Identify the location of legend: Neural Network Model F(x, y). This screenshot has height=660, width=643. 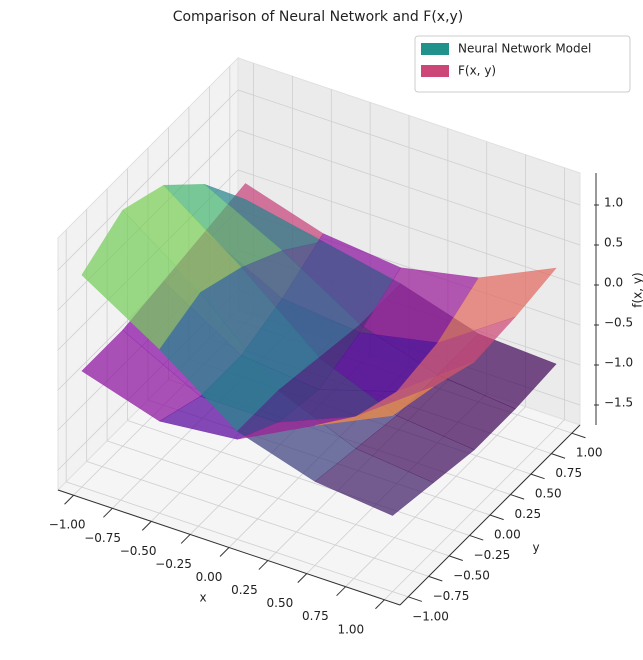
(522, 64).